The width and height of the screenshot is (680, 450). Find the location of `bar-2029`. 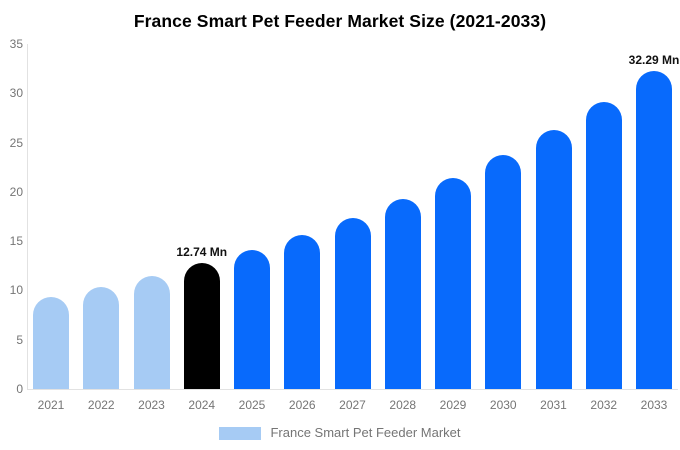

bar-2029 is located at coordinates (453, 283).